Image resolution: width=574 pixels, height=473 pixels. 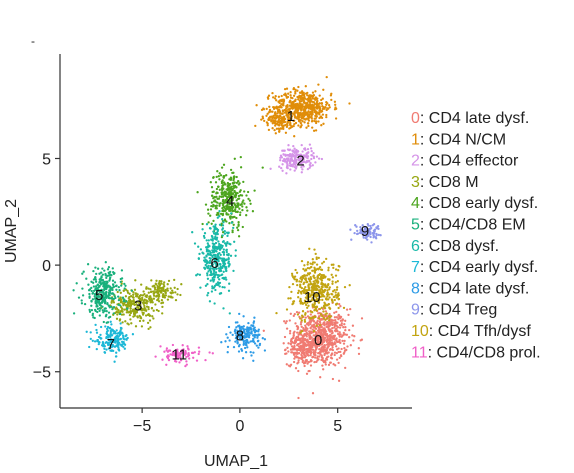 I want to click on legend-entry-11: 11: CD4/CD8 prol., so click(x=476, y=352).